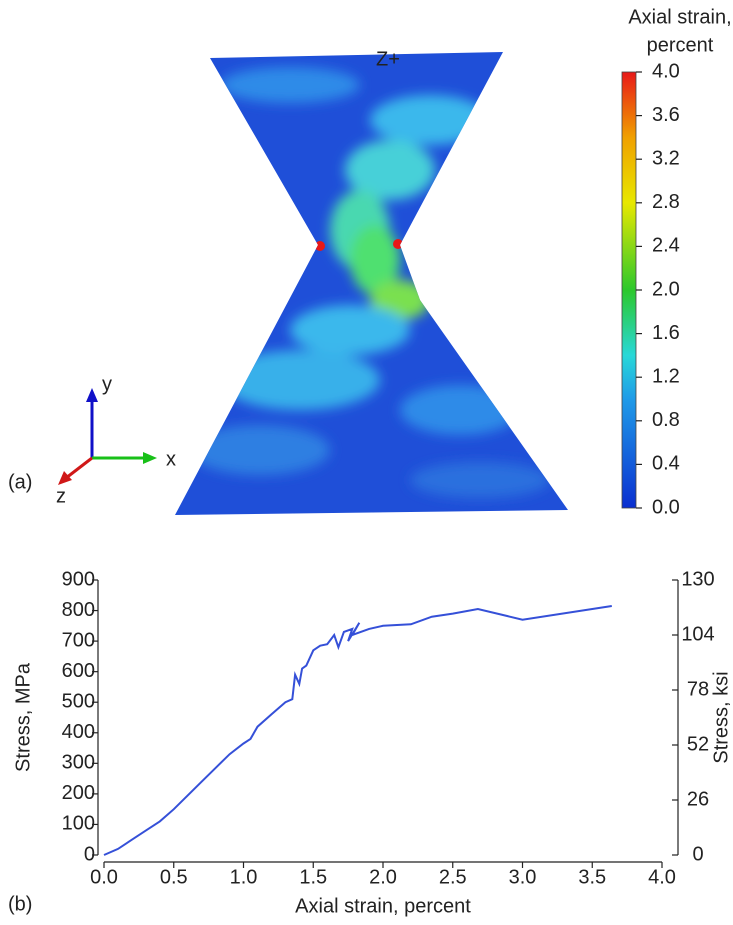  What do you see at coordinates (78, 763) in the screenshot?
I see `y-tick-label: 300` at bounding box center [78, 763].